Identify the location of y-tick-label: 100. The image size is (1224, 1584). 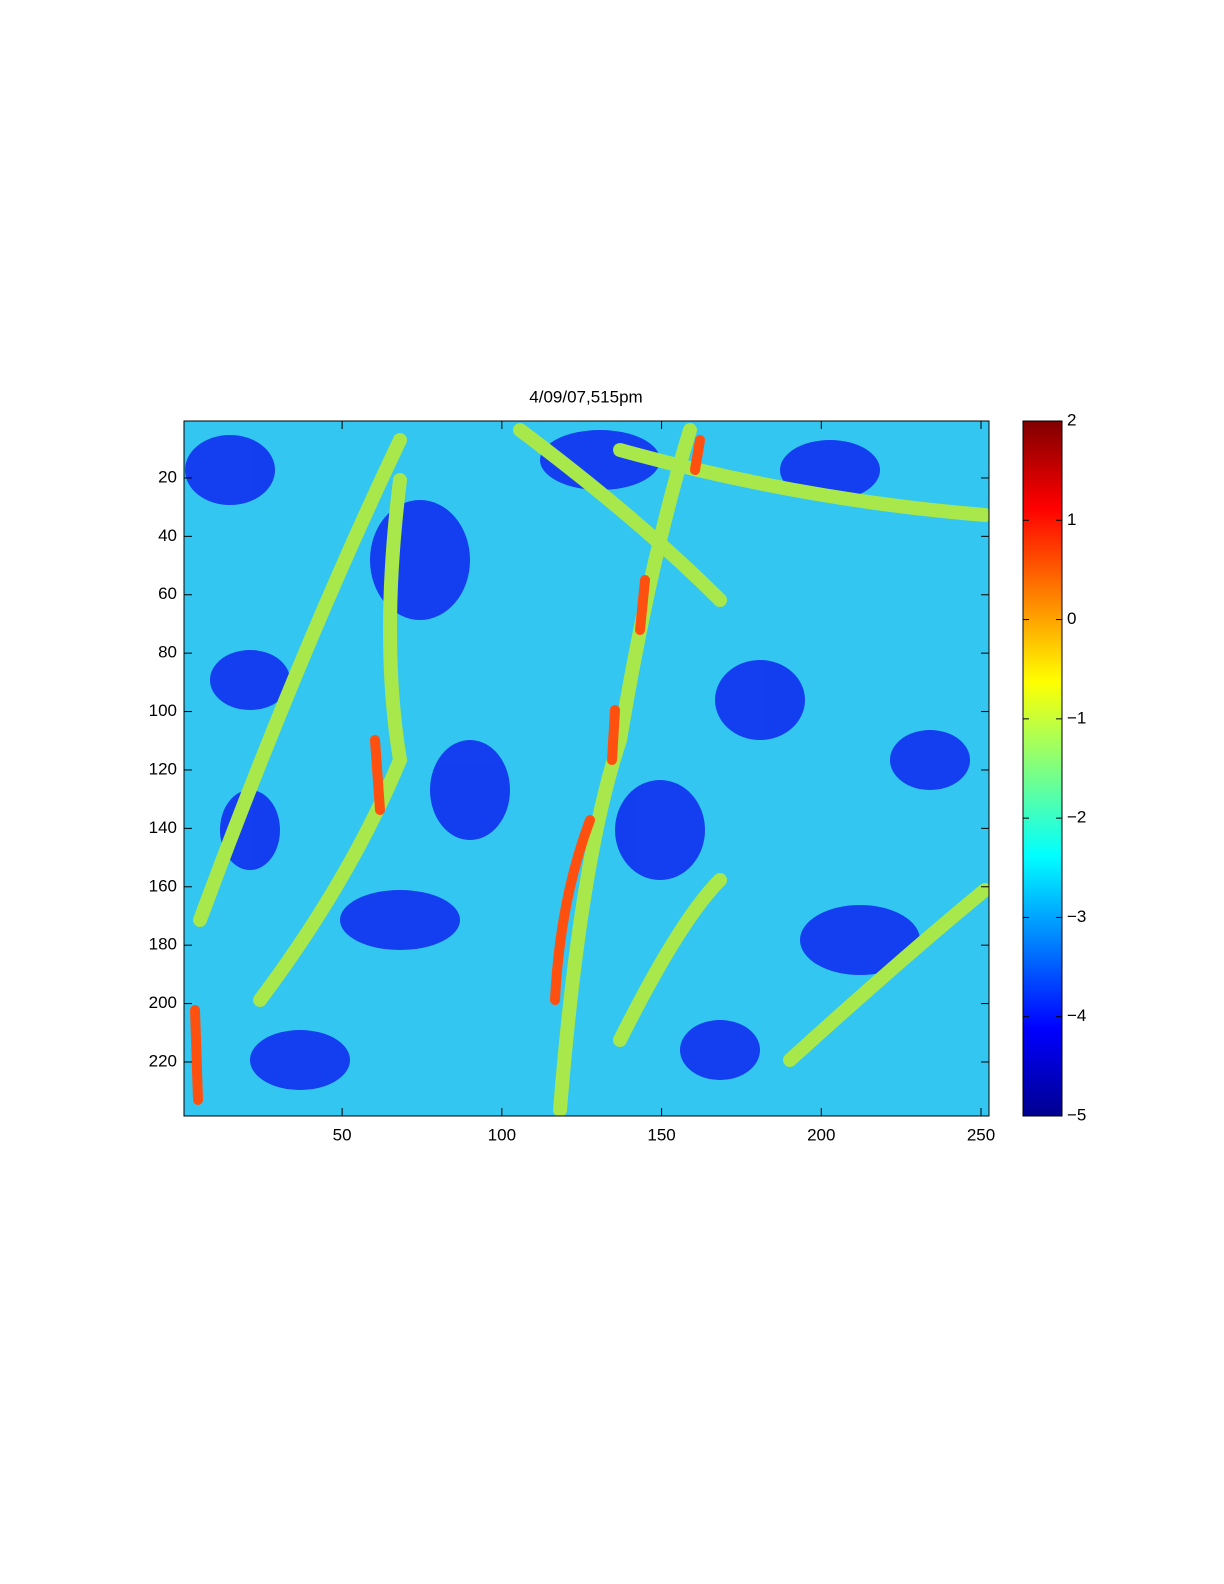
(163, 710).